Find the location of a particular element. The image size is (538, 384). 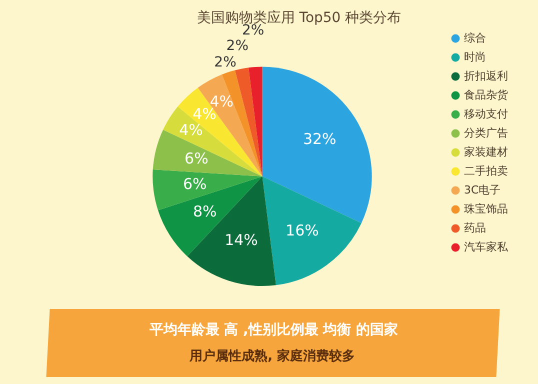

legend-label: 时尚 is located at coordinates (475, 57).